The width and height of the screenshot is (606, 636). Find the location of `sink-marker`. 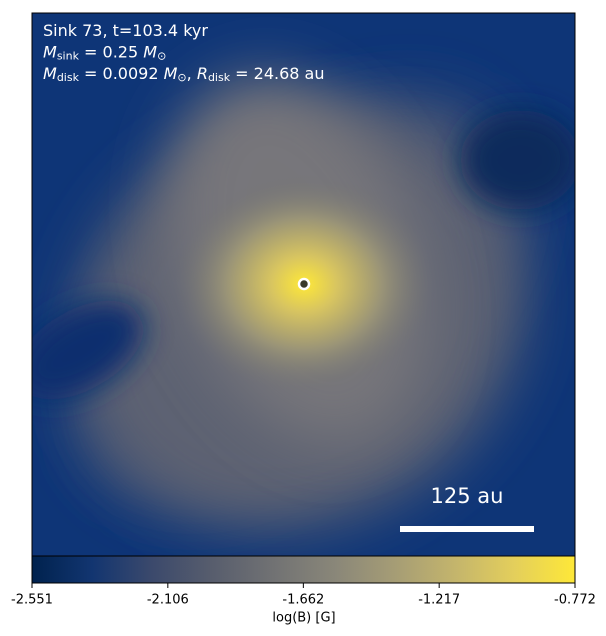

sink-marker is located at coordinates (304, 284).